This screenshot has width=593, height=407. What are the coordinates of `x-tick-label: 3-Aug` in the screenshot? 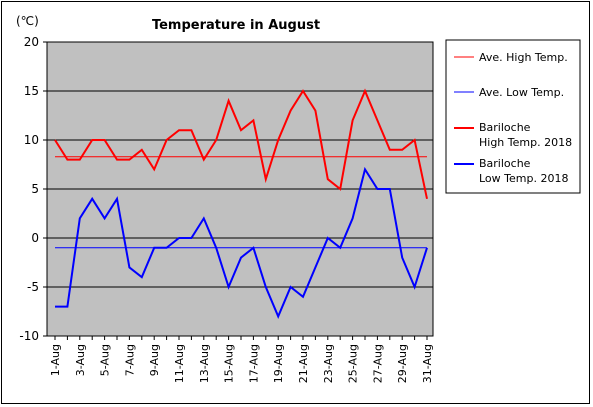 It's located at (80, 360).